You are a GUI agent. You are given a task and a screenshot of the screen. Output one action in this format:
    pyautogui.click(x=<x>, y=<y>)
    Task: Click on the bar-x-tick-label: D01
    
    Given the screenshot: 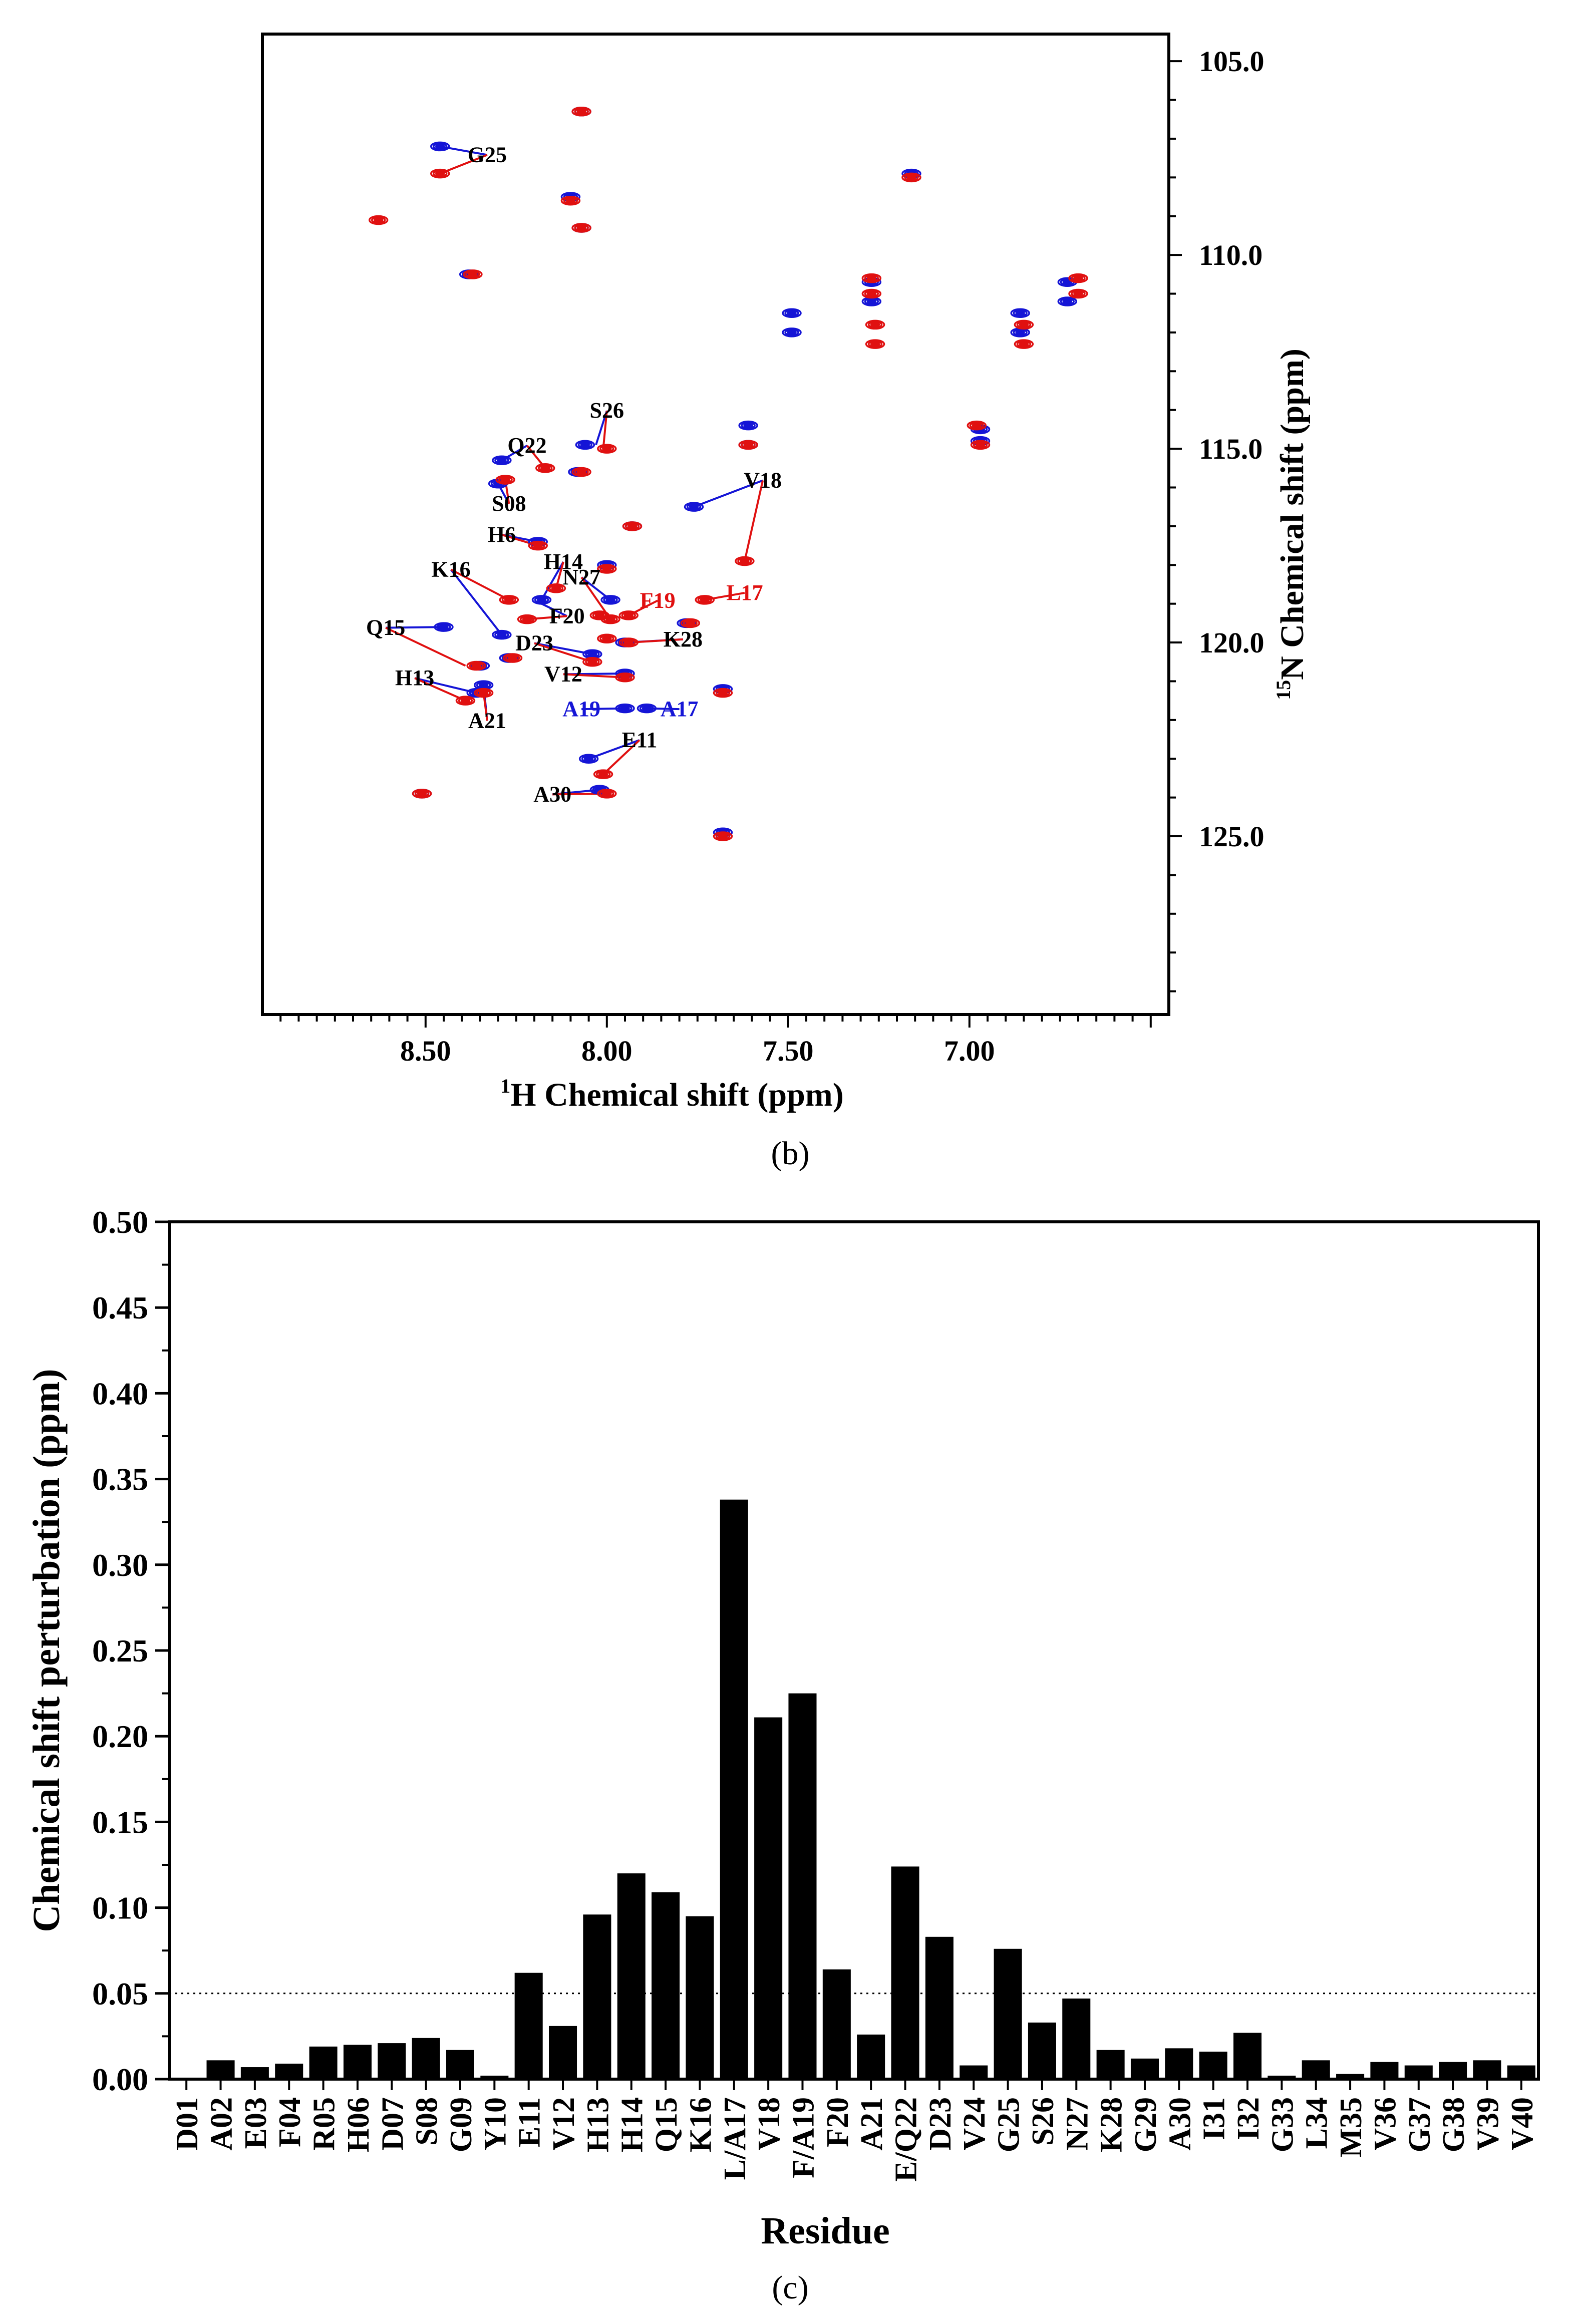 What is the action you would take?
    pyautogui.click(x=187, y=2124)
    